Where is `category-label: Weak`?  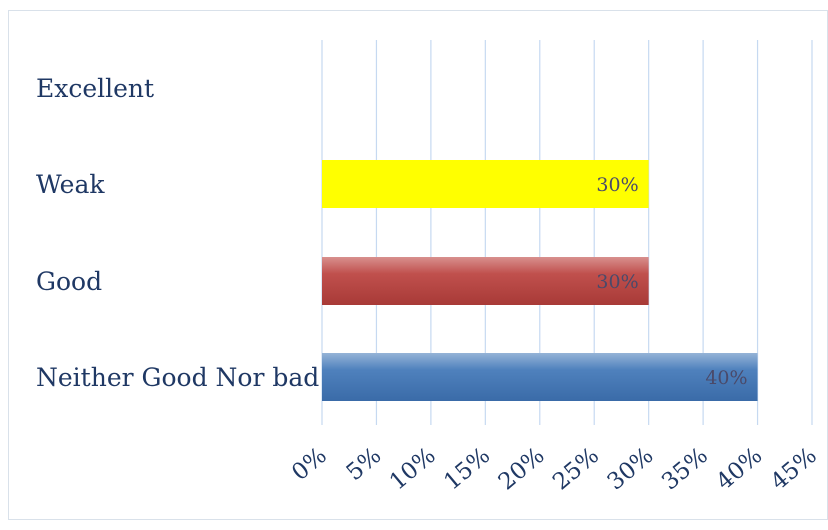 category-label: Weak is located at coordinates (70, 184).